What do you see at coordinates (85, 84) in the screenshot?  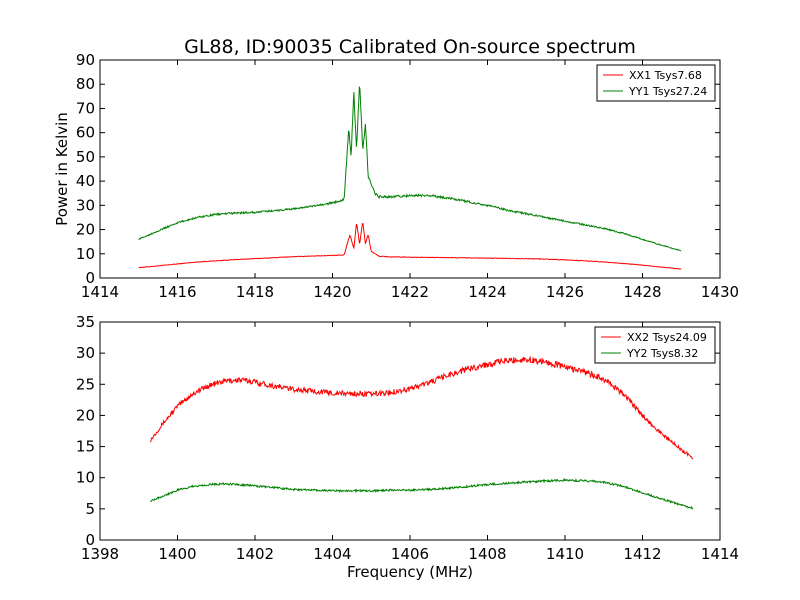 I see `y-tick-label: 80` at bounding box center [85, 84].